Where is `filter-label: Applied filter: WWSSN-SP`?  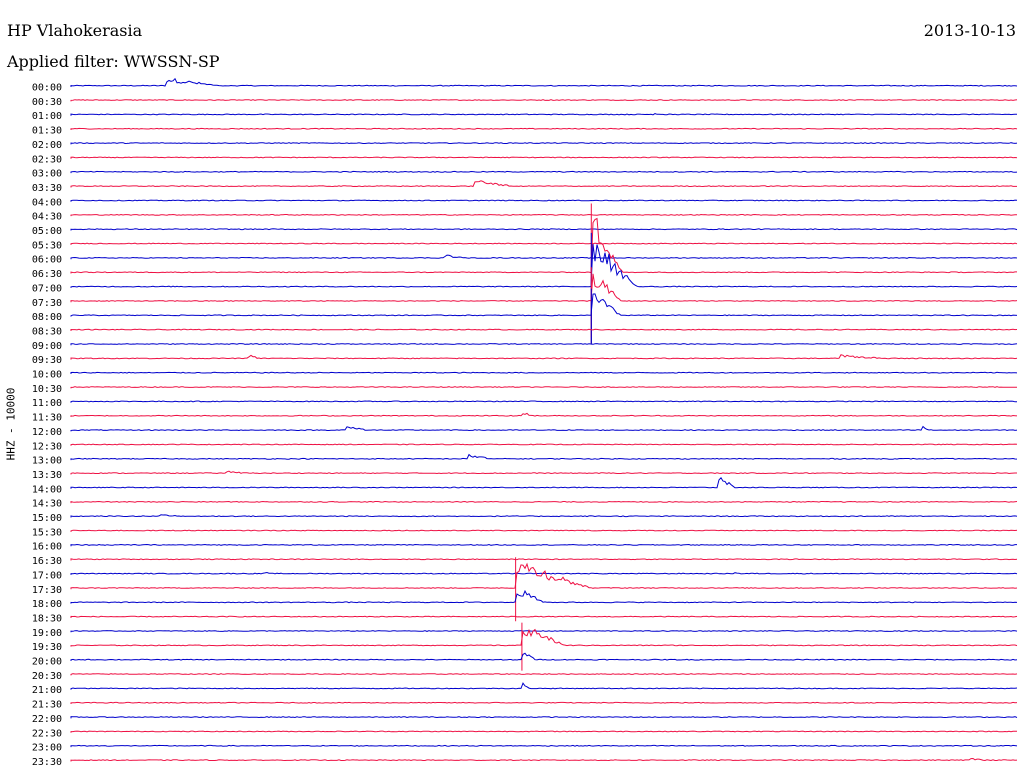 filter-label: Applied filter: WWSSN-SP is located at coordinates (113, 61).